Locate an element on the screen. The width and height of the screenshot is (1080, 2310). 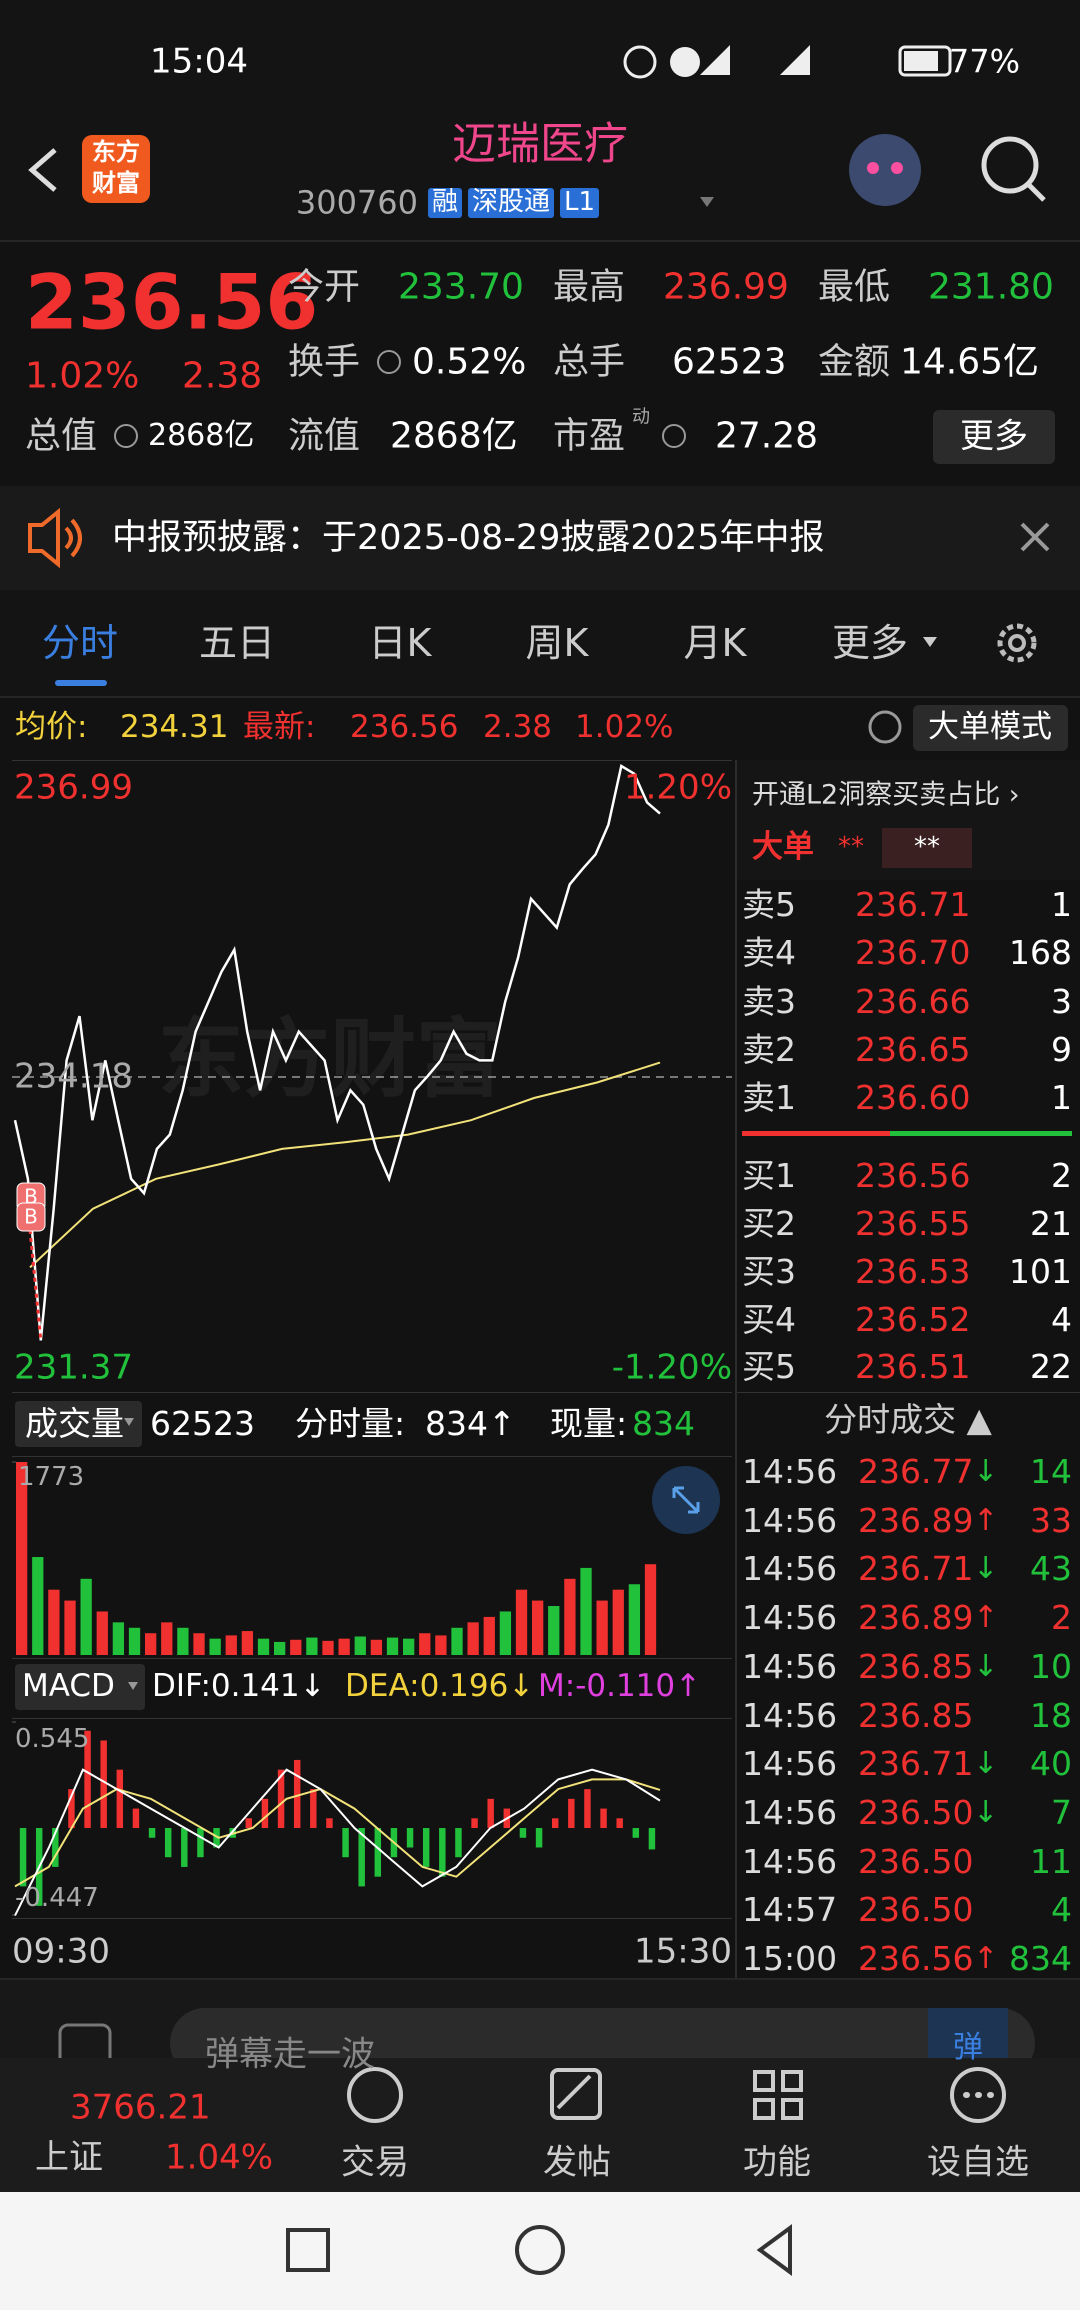
change-amount: 2.38 is located at coordinates (222, 376).